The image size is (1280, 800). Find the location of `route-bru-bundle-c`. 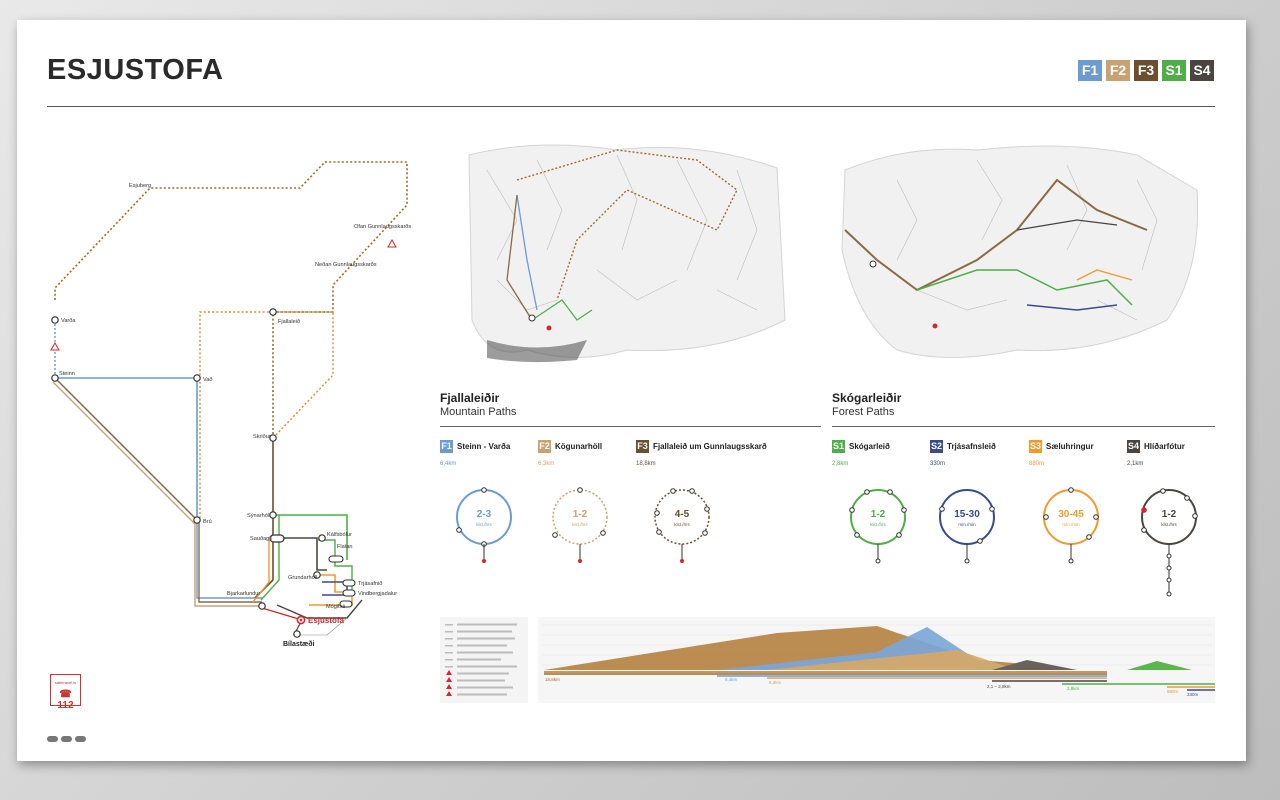

route-bru-bundle-c is located at coordinates (157, 494).